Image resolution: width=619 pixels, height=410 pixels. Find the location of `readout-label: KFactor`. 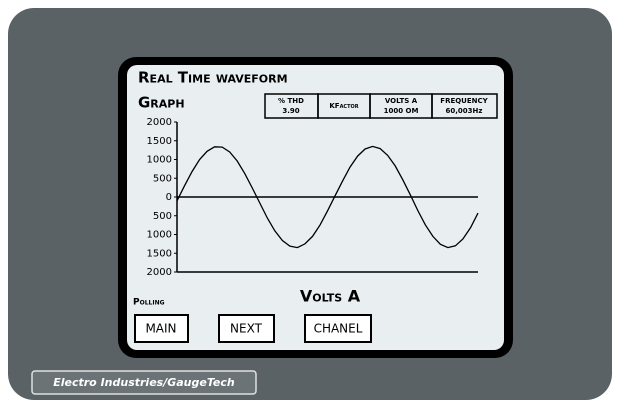

readout-label: KFactor is located at coordinates (343, 106).